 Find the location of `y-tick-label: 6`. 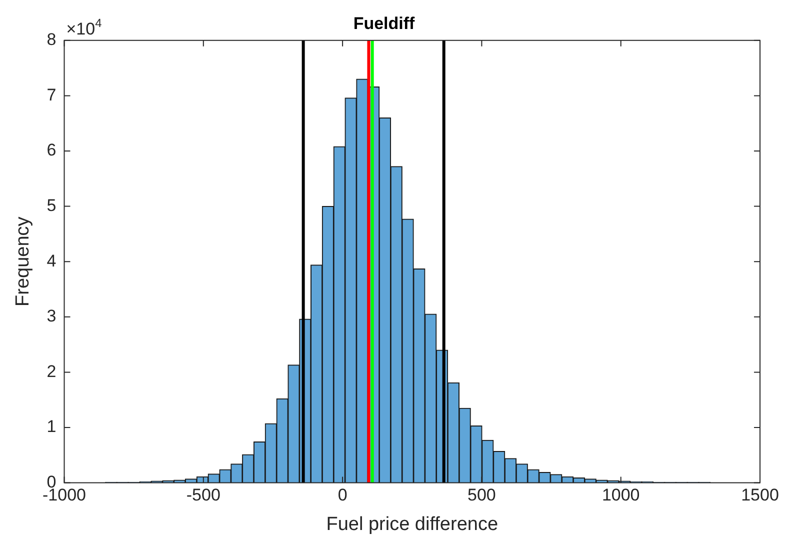

y-tick-label: 6 is located at coordinates (51, 150).